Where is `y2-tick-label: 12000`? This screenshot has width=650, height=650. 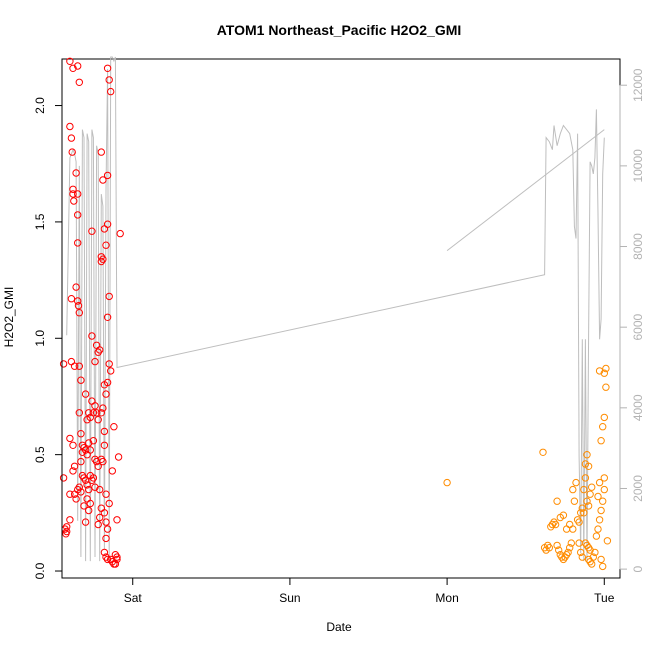
y2-tick-label: 12000 is located at coordinates (638, 85).